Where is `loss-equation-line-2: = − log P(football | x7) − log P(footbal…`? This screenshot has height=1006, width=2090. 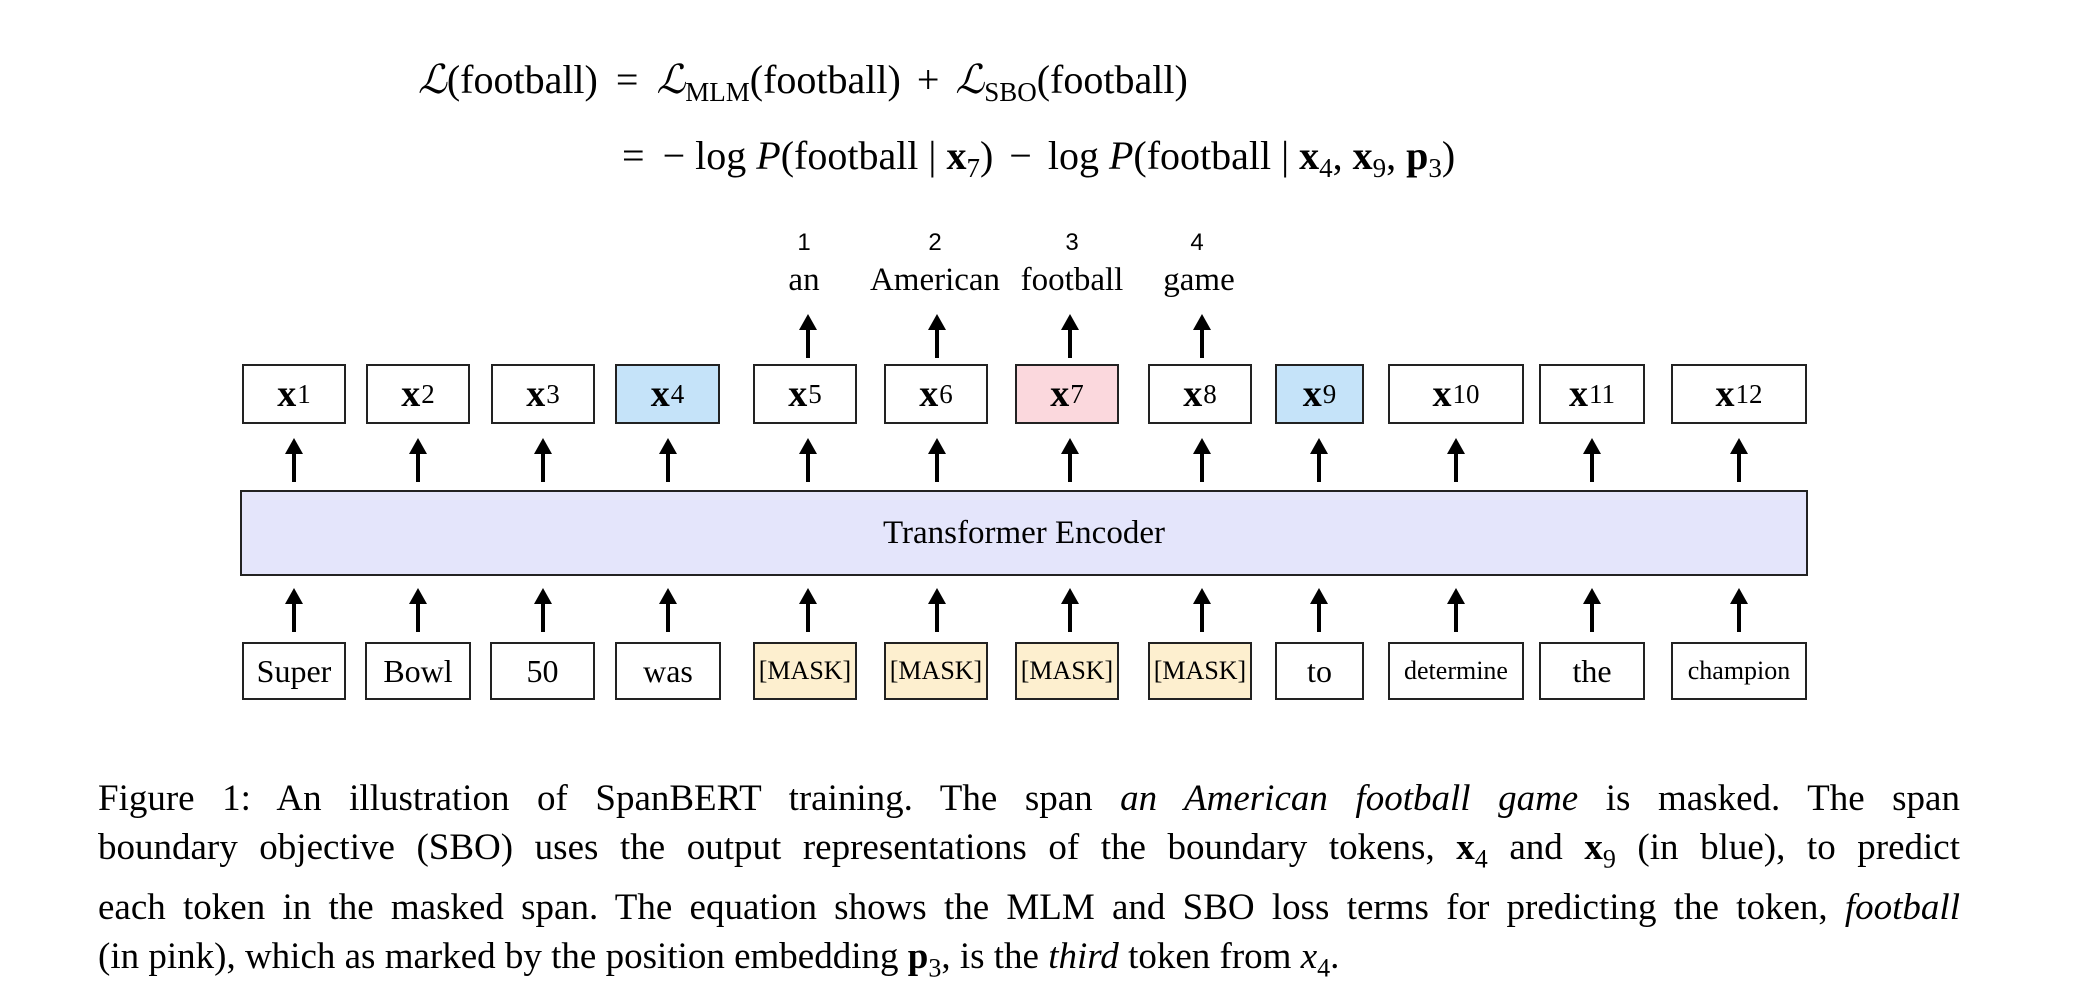
loss-equation-line-2: = − log P(football | x7) − log P(footbal… is located at coordinates (1038, 158).